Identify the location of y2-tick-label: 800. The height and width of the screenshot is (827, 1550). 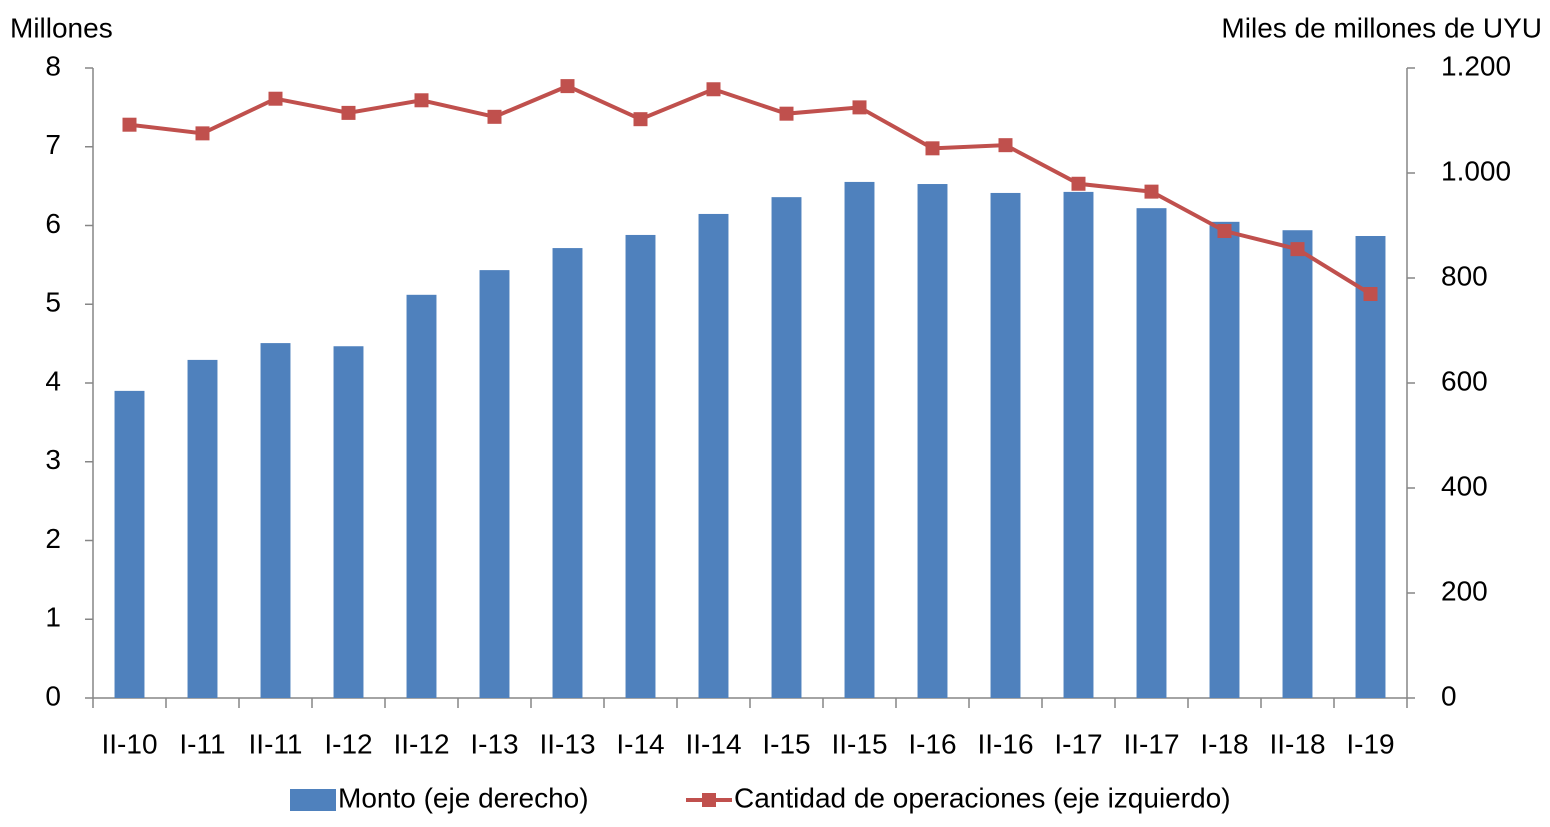
(1464, 275).